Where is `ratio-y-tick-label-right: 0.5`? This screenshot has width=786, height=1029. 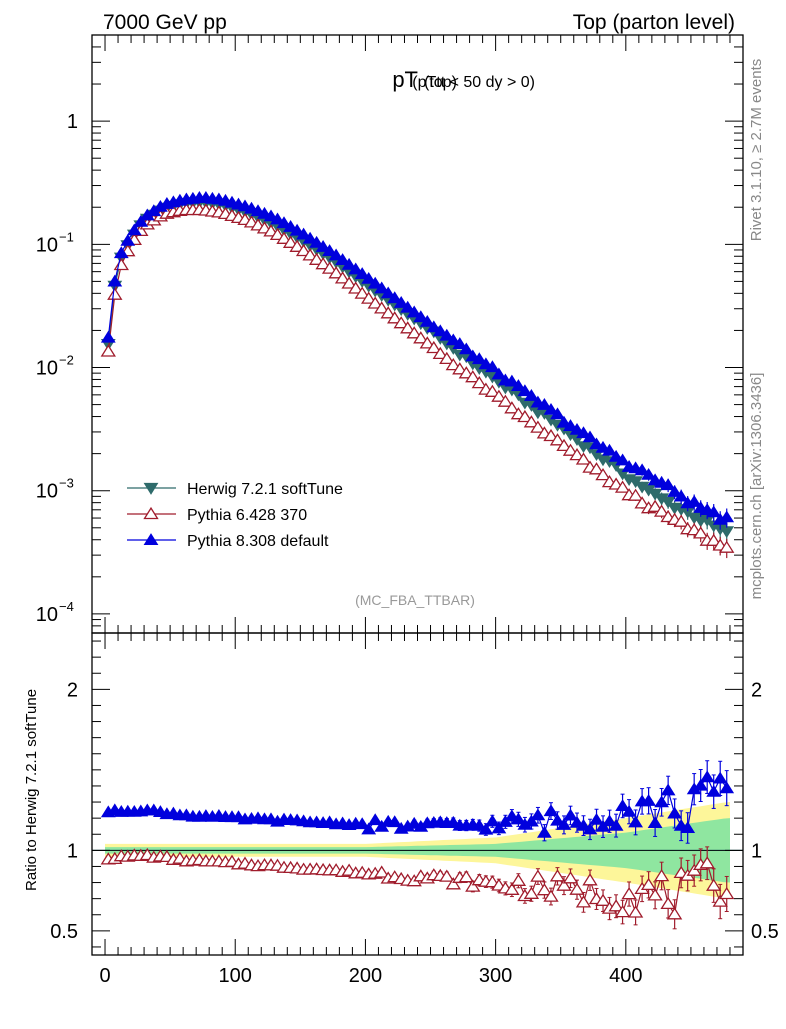 ratio-y-tick-label-right: 0.5 is located at coordinates (765, 932).